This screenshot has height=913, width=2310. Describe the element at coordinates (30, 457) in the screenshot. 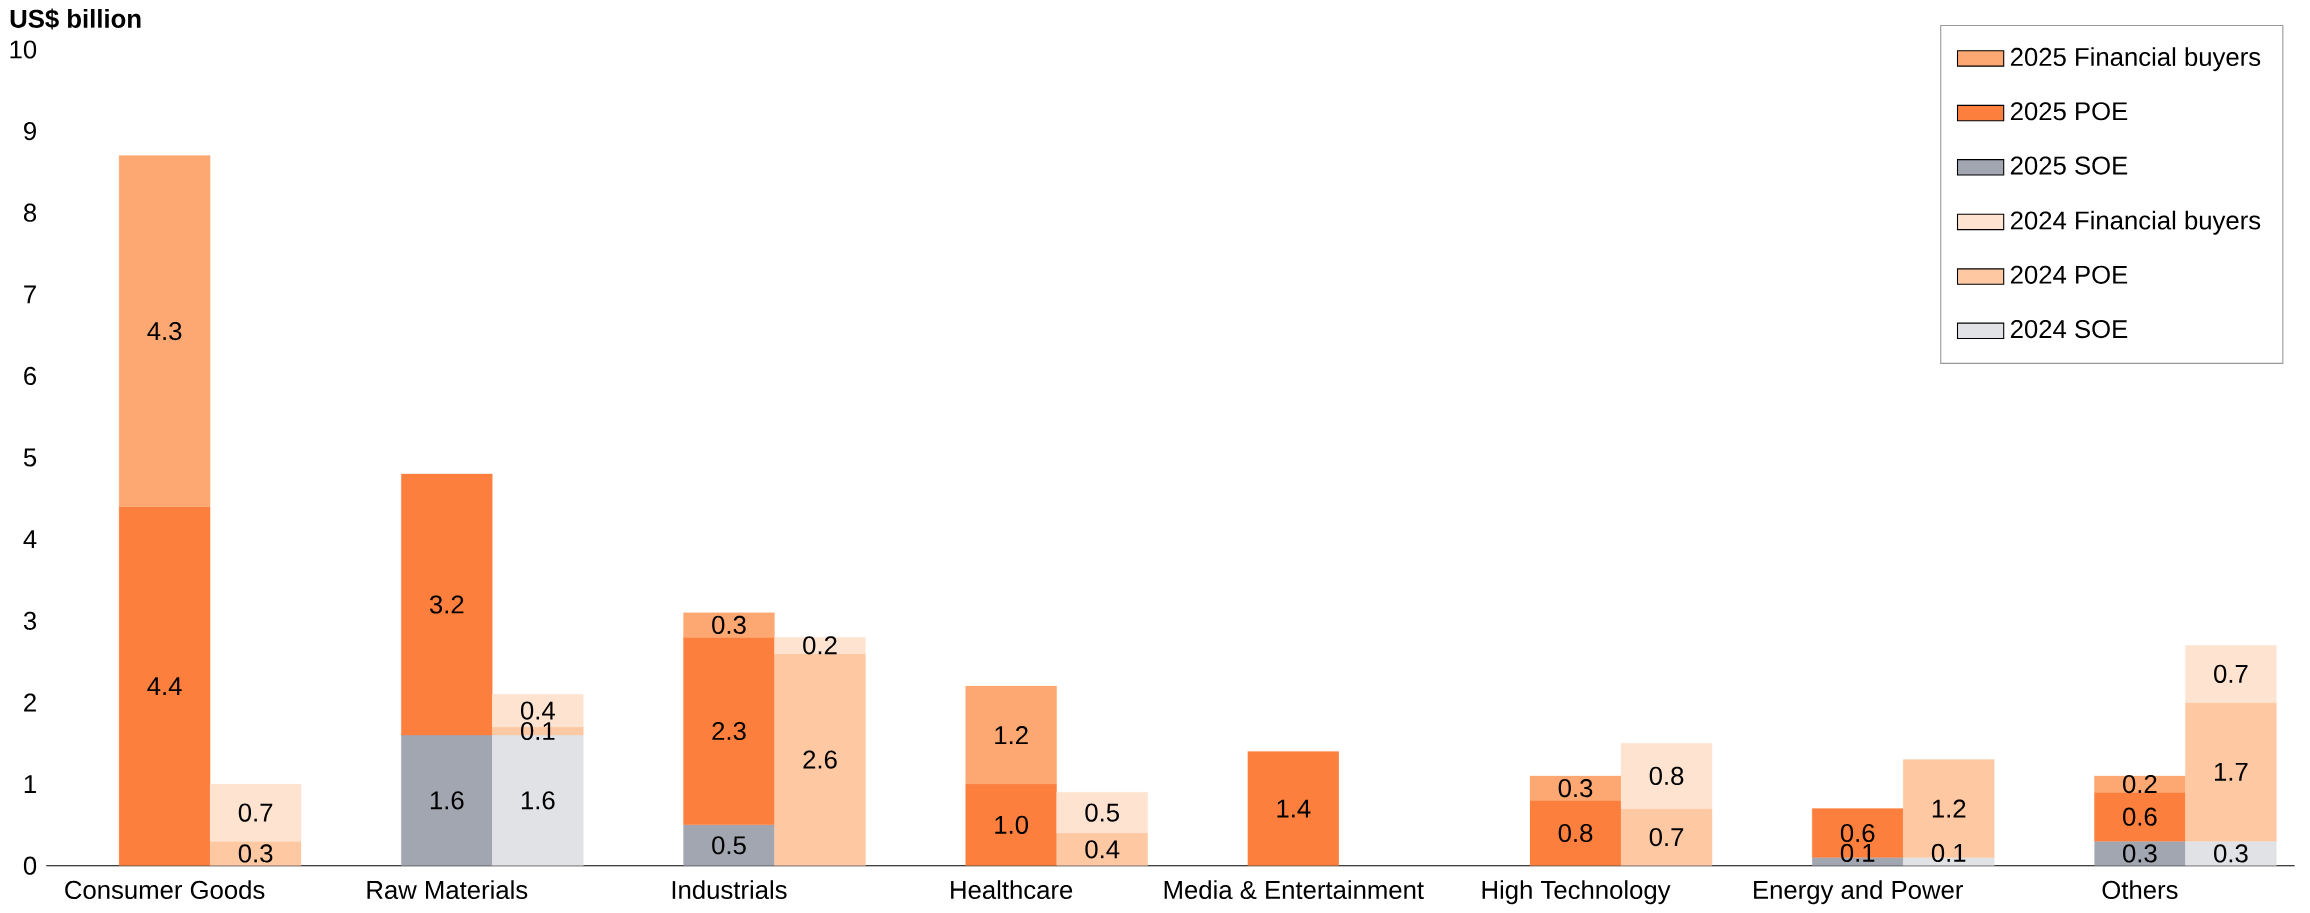

I see `y-tick-label: 5` at that location.